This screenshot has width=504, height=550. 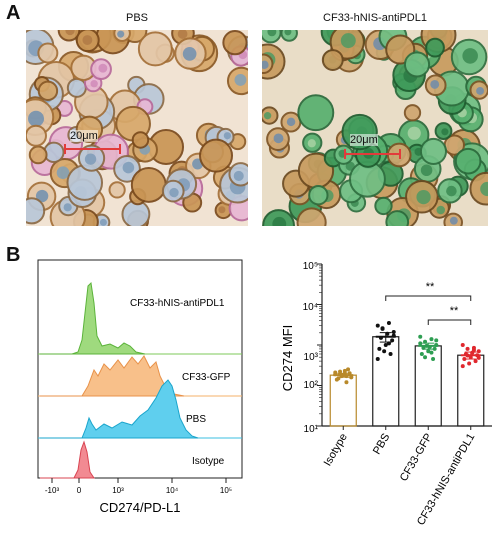 What do you see at coordinates (336, 450) in the screenshot?
I see `dotplot-x-tick-label-Isotype: Isotype` at bounding box center [336, 450].